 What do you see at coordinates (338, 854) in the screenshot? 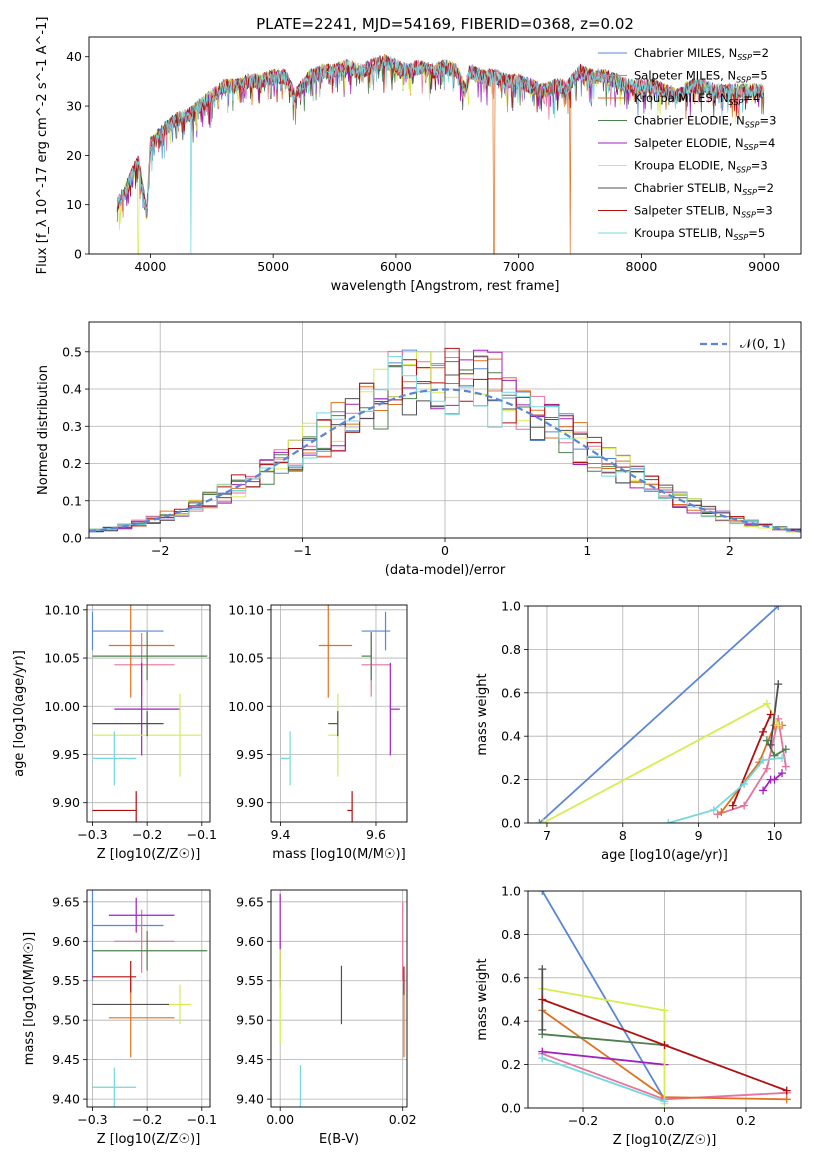
I see `x-axis-label: mass [log10(M/M☉)]` at bounding box center [338, 854].